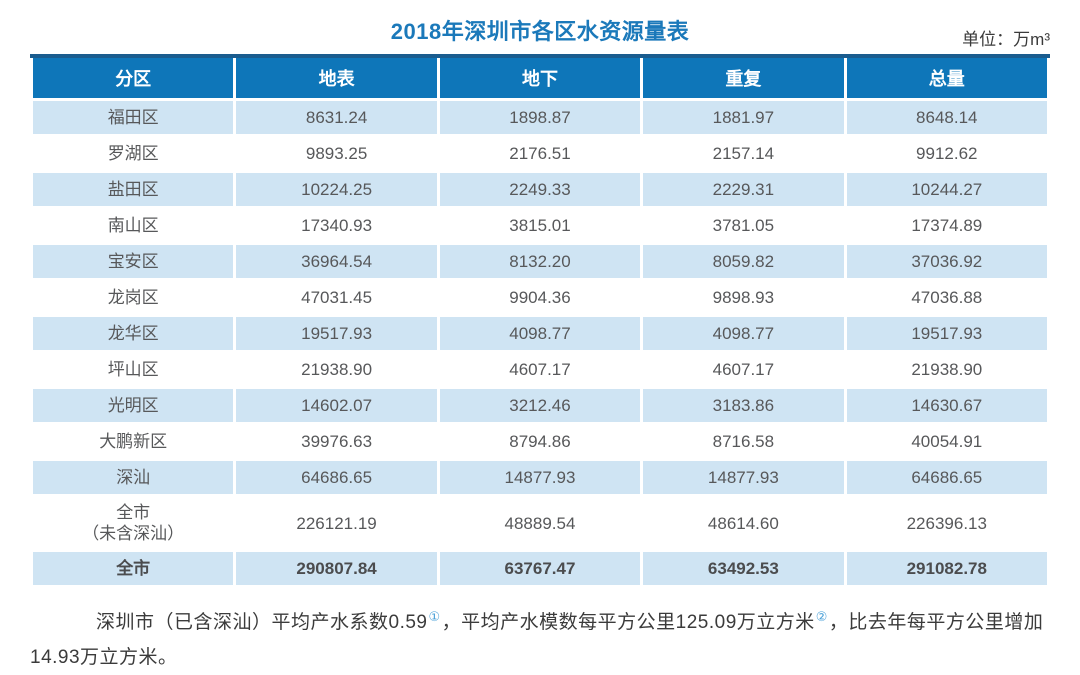  I want to click on page-title: 2018年深圳市各区水资源量表, so click(540, 31).